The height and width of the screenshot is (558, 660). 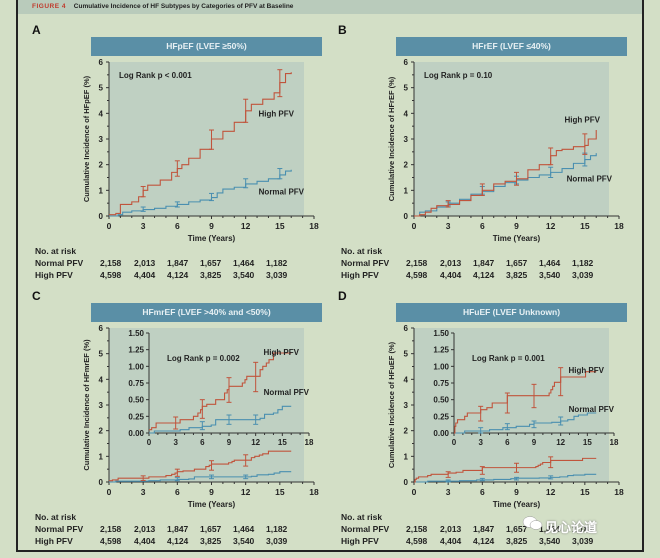 What do you see at coordinates (276, 113) in the screenshot?
I see `high-pfv-label: High PFV` at bounding box center [276, 113].